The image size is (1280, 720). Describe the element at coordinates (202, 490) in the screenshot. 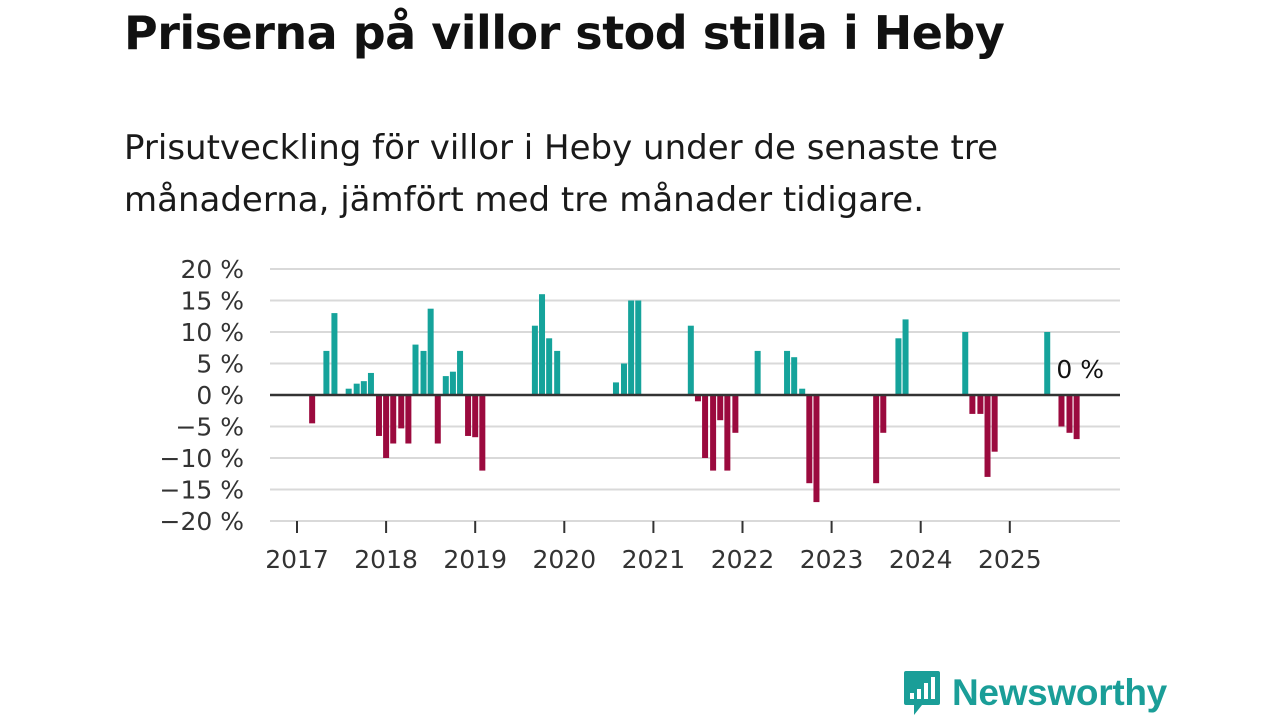

I see `y-tick-label: −15 %` at that location.